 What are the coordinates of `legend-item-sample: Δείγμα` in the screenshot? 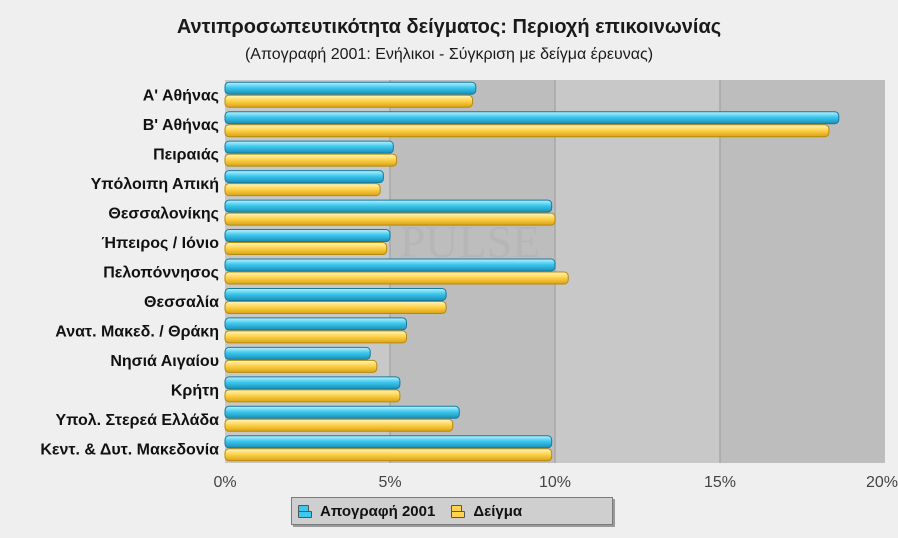 It's located at (486, 511).